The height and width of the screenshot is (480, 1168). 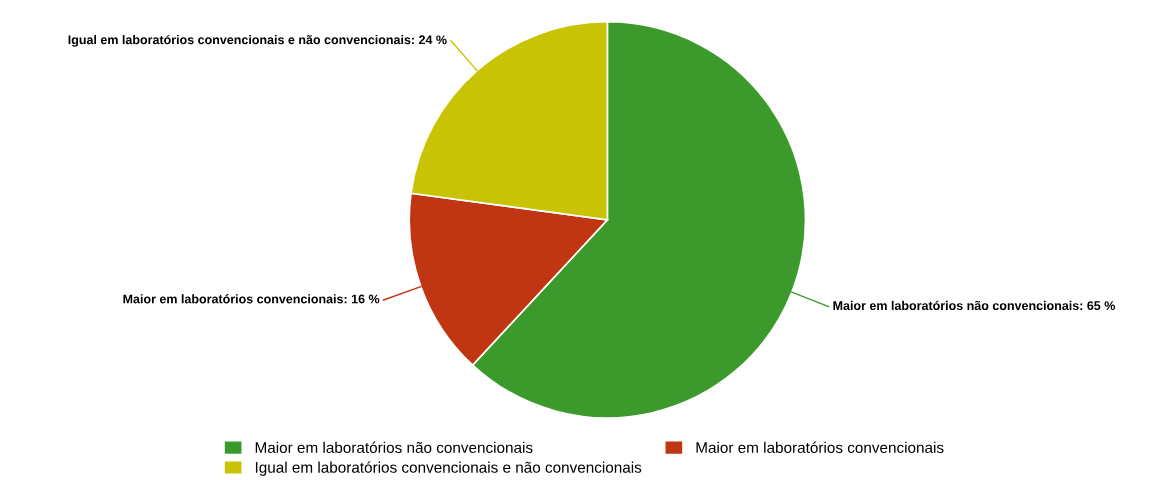 What do you see at coordinates (257, 40) in the screenshot?
I see `data-label: Igual em laboratórios convencionais e não convencionais: 24 %` at bounding box center [257, 40].